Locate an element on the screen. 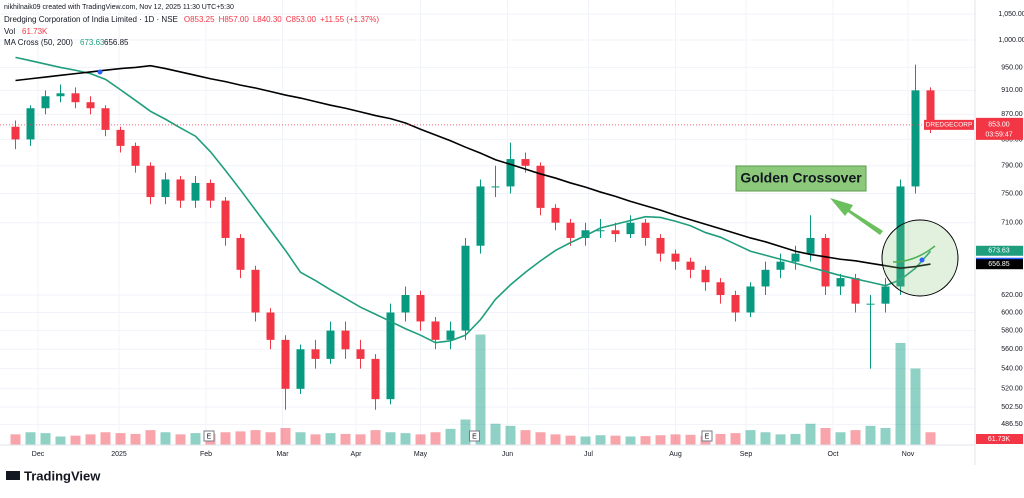 The width and height of the screenshot is (1024, 498). y-tick-label: 950.00 is located at coordinates (1012, 67).